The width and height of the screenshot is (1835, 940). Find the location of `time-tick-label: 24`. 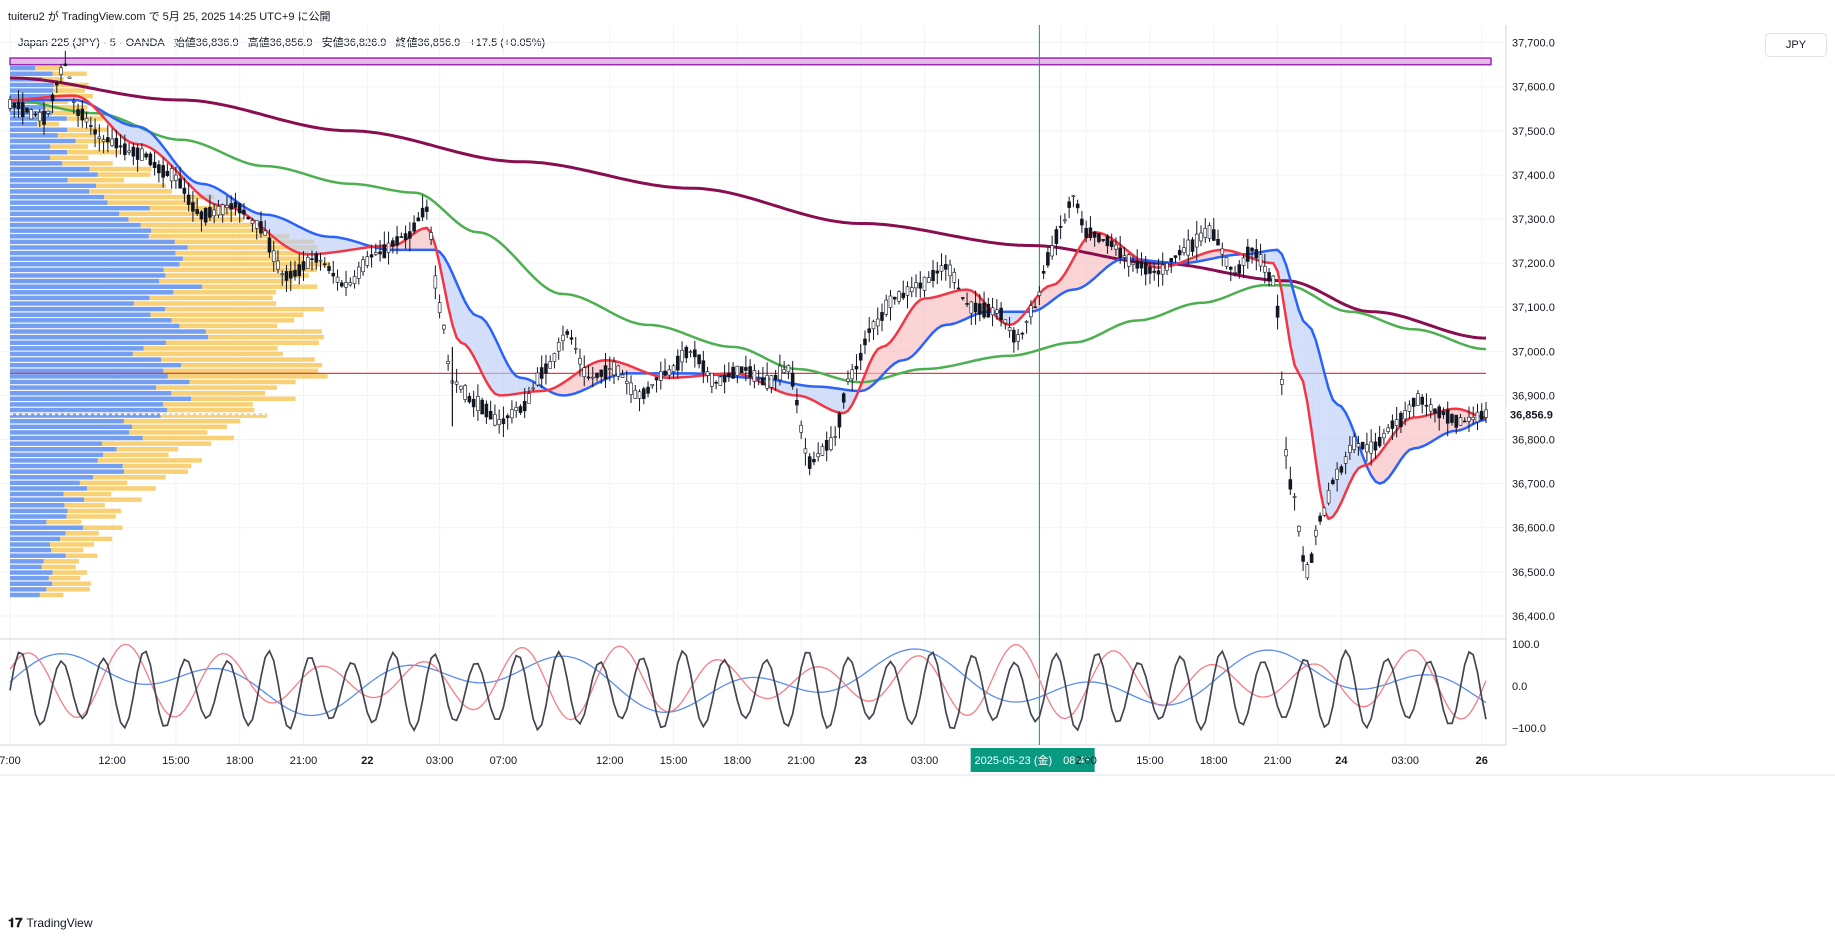

time-tick-label: 24 is located at coordinates (1341, 761).